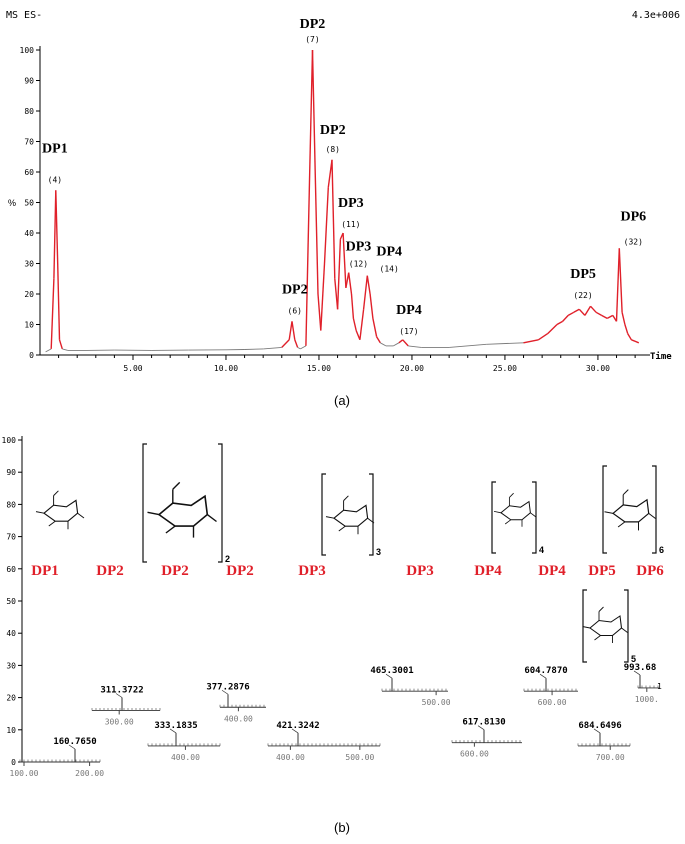 The width and height of the screenshot is (685, 844). What do you see at coordinates (29, 142) in the screenshot?
I see `y-tick-label: 70` at bounding box center [29, 142].